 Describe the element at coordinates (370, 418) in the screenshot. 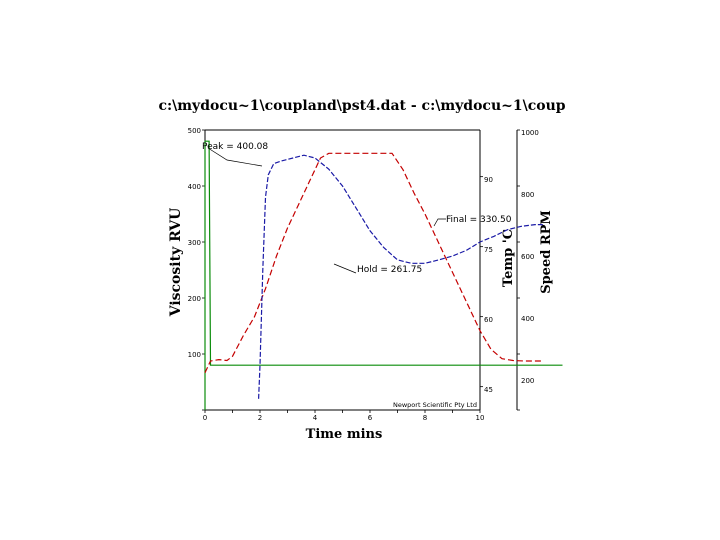

I see `time-tick-label: 6` at that location.